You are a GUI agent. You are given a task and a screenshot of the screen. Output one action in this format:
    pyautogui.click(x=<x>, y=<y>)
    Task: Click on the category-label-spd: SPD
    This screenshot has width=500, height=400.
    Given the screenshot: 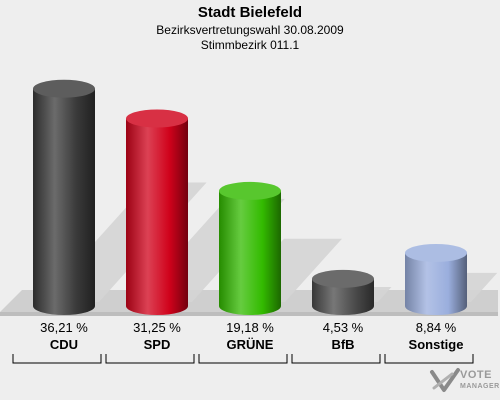 What is the action you would take?
    pyautogui.click(x=157, y=344)
    